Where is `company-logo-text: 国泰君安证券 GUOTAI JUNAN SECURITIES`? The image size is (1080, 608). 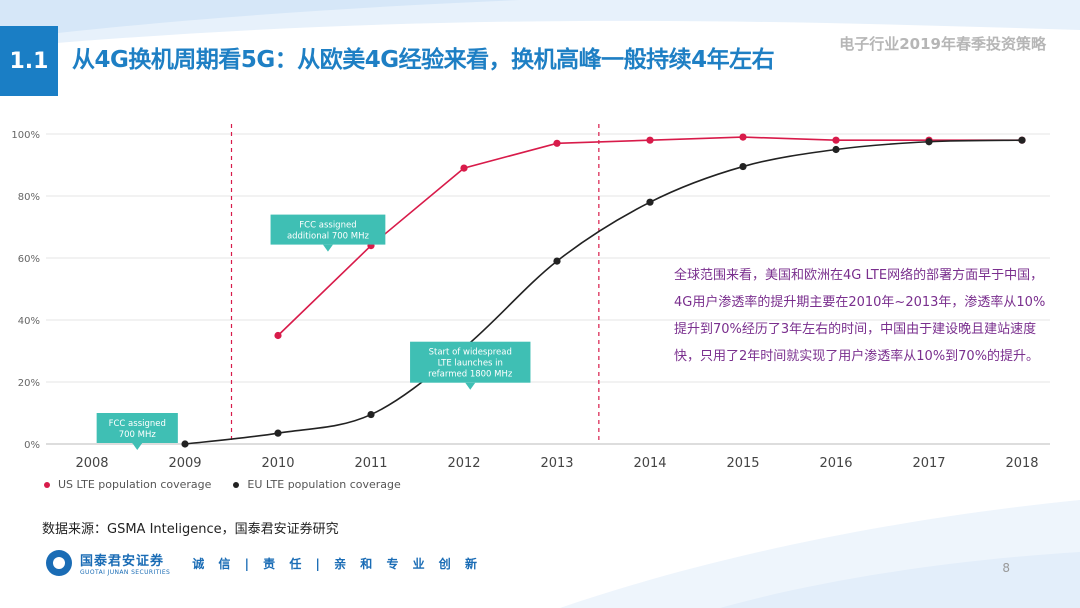 company-logo-text: 国泰君安证券 GUOTAI JUNAN SECURITIES is located at coordinates (125, 563).